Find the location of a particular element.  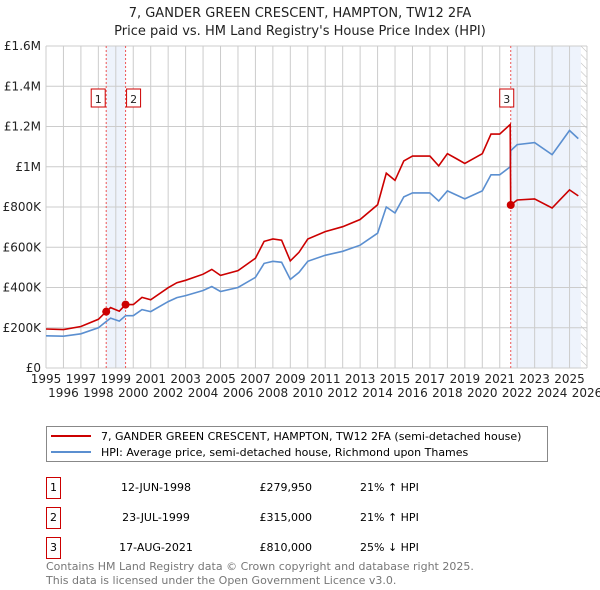

x-tick-label: 2004 is located at coordinates (203, 393).